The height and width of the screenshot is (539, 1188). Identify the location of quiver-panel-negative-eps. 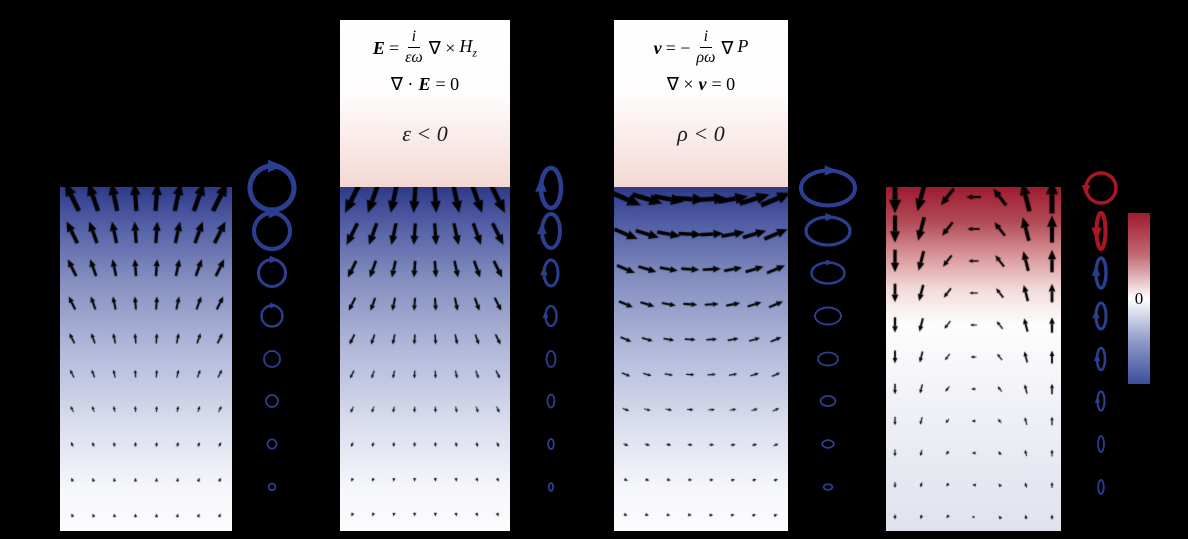
(425, 359).